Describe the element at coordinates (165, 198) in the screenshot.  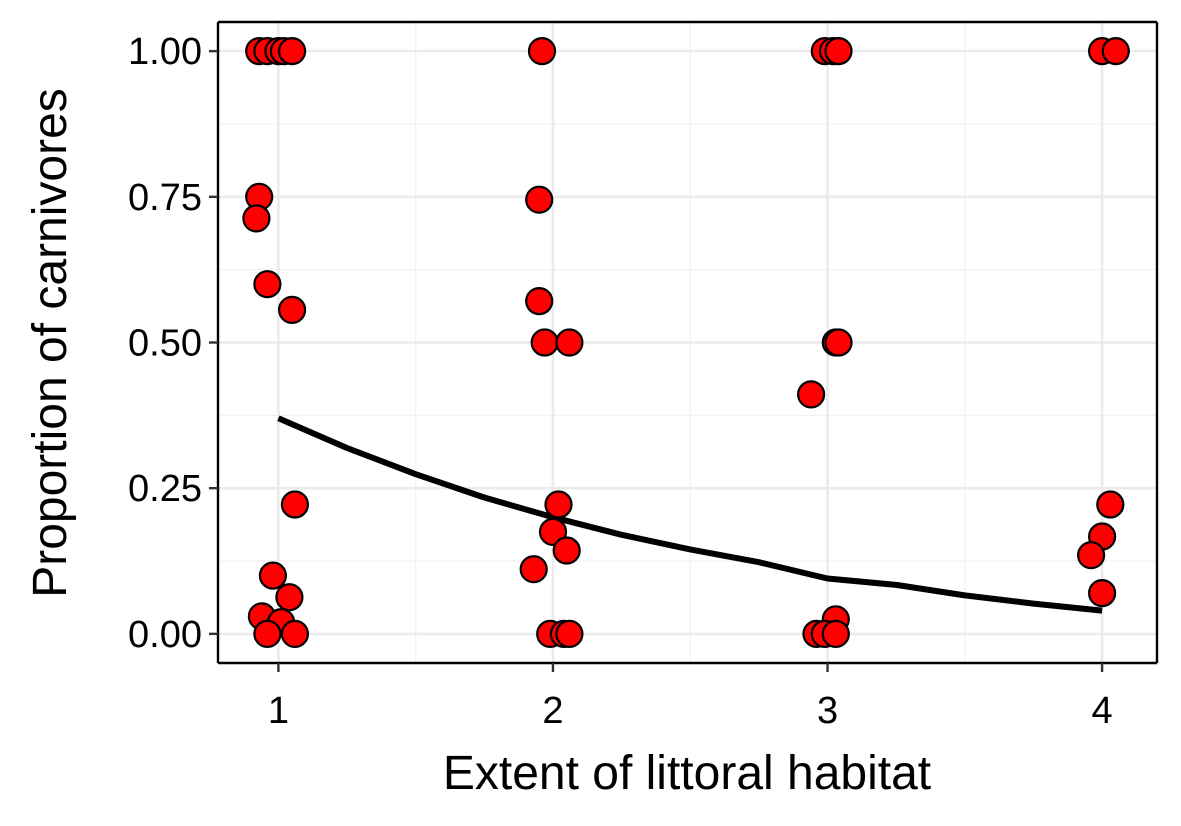
I see `y-tick-label: 0.75` at that location.